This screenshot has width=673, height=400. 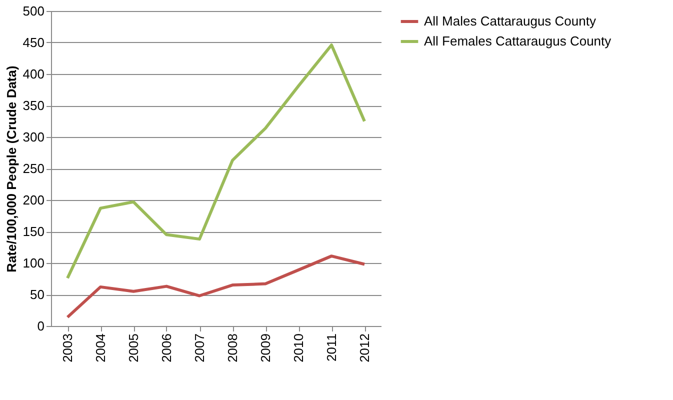 I want to click on y-tick-label: 250, so click(x=33, y=168).